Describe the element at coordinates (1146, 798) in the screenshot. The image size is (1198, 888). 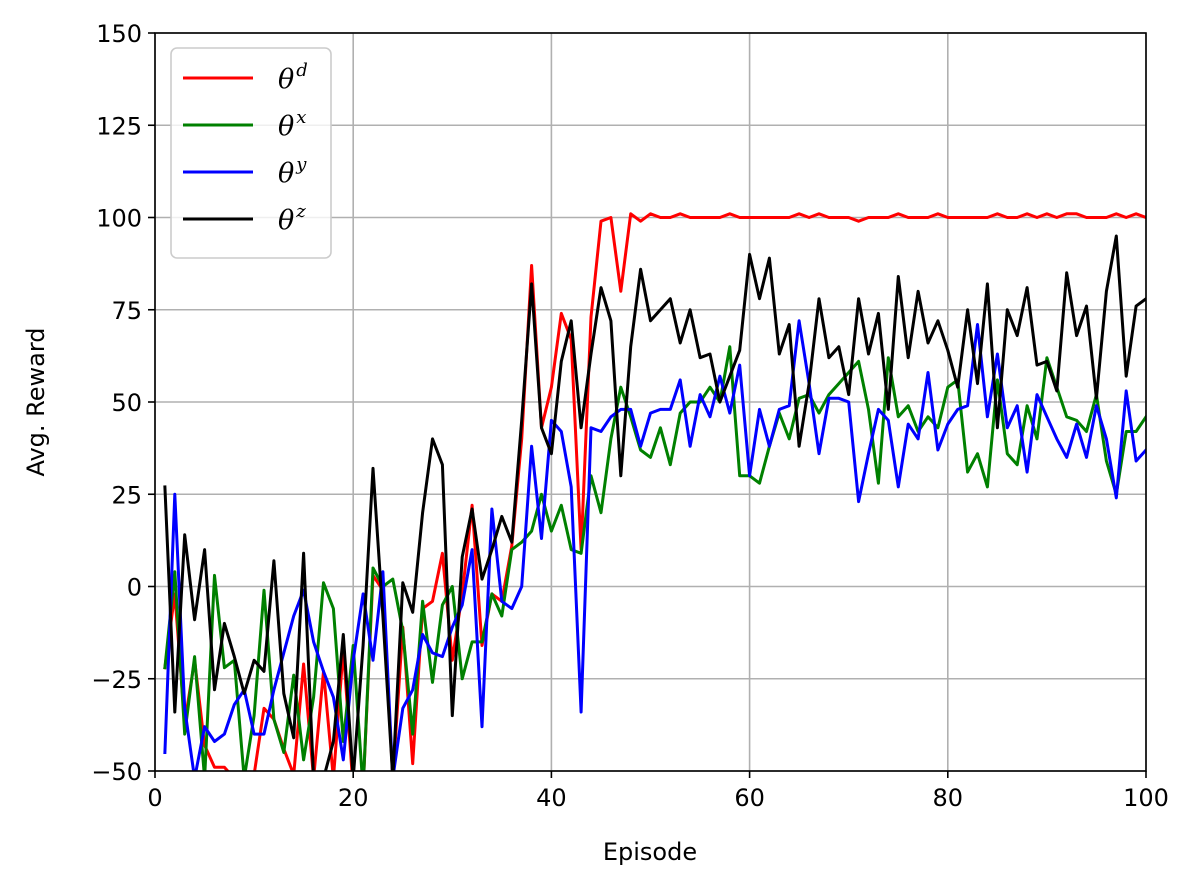
I see `x-tick-label: 100` at that location.